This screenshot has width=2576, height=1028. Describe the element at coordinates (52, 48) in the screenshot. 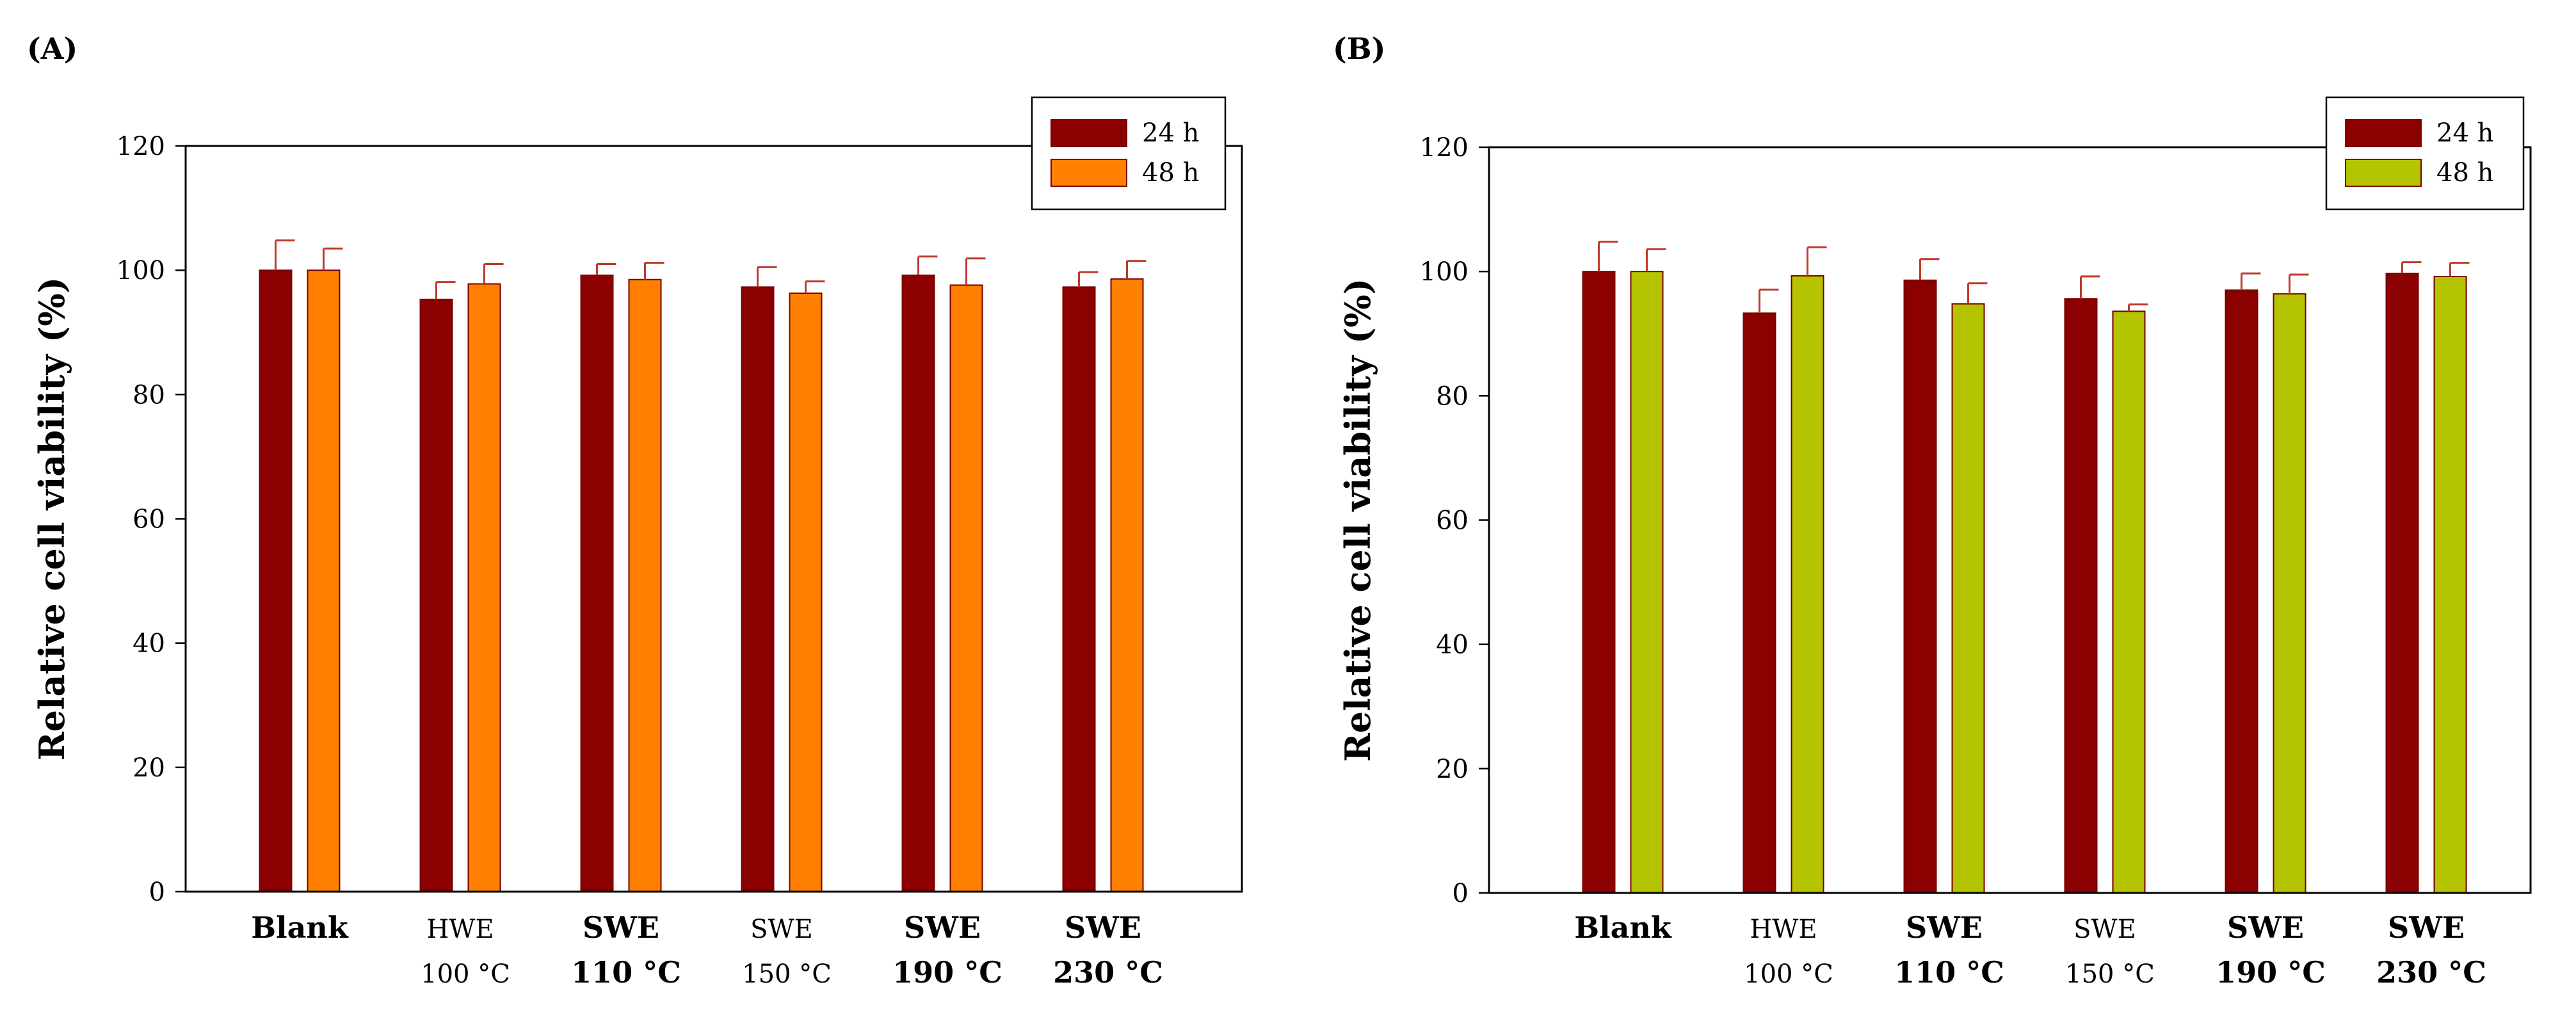

I see `panel-label: (A)` at that location.